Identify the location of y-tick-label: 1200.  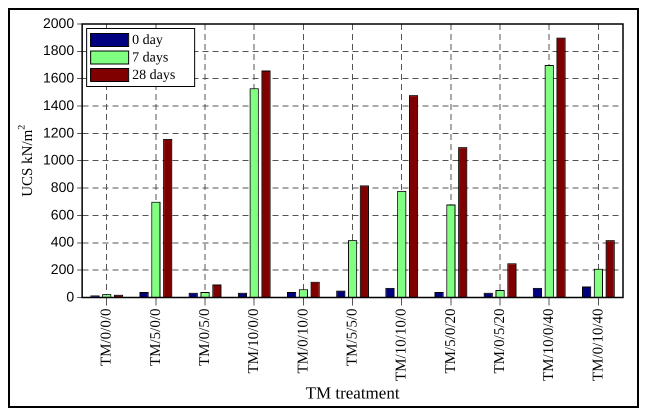
(58, 132).